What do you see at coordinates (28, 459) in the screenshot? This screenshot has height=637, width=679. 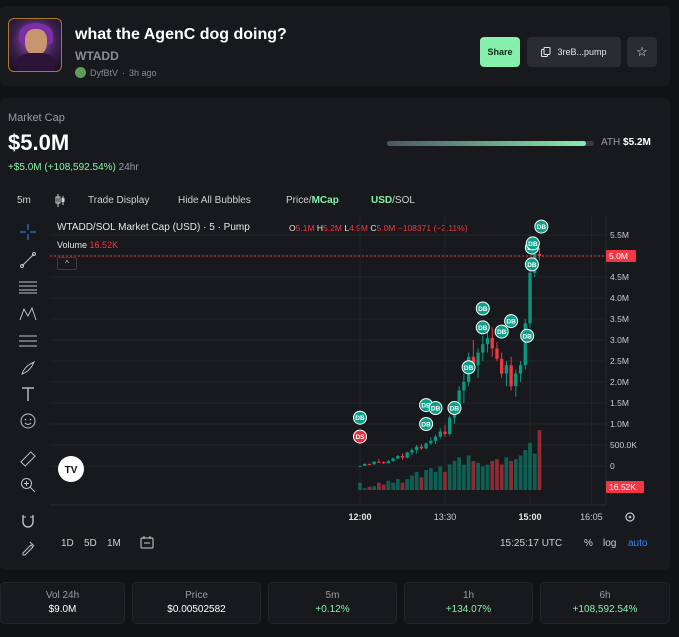 I see `ruler-icon` at bounding box center [28, 459].